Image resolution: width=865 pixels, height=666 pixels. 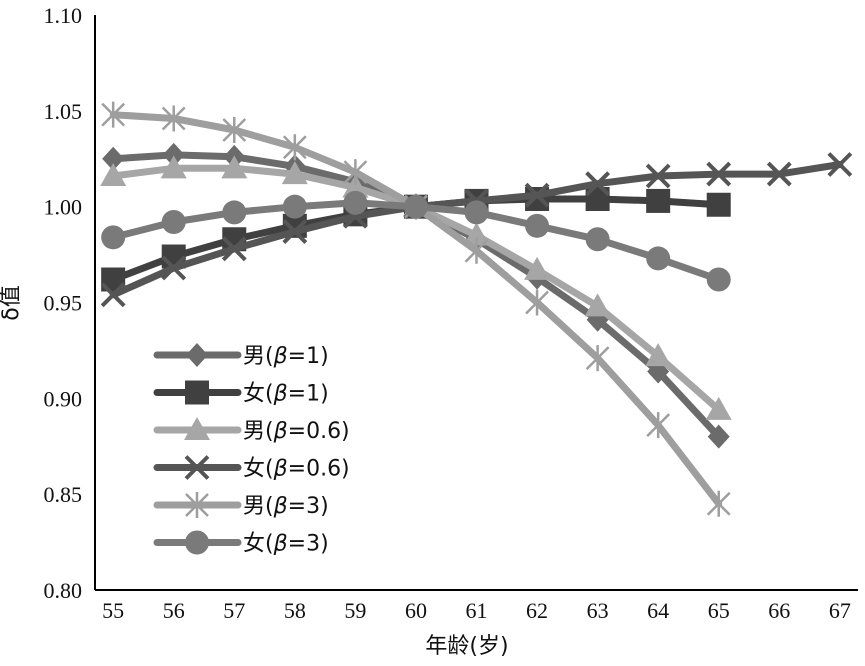 What do you see at coordinates (840, 610) in the screenshot?
I see `x-tick-label: 67` at bounding box center [840, 610].